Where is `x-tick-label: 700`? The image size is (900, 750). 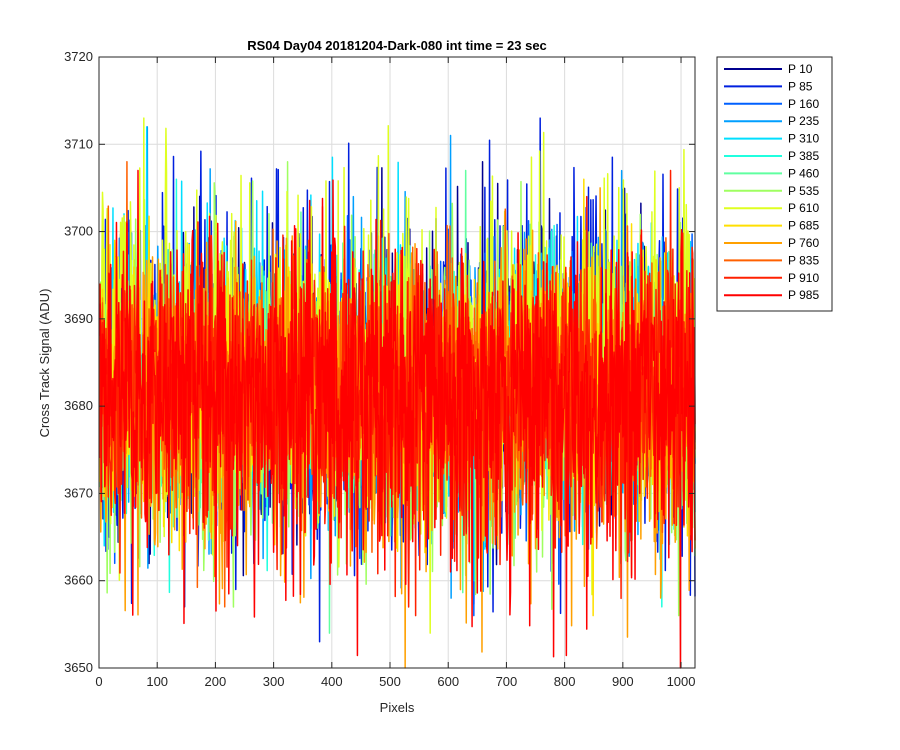 x-tick-label: 700 is located at coordinates (507, 681).